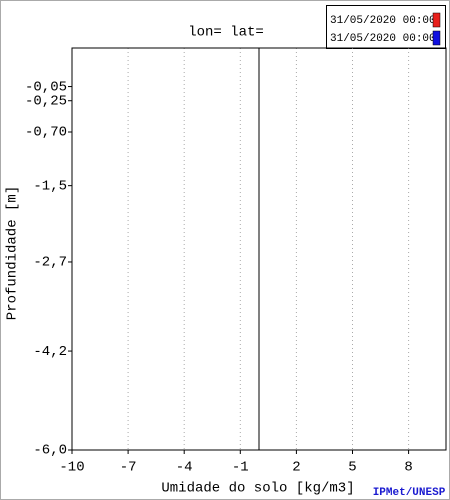 The width and height of the screenshot is (450, 500). Describe the element at coordinates (226, 33) in the screenshot. I see `chart-title: lon= lat=` at that location.